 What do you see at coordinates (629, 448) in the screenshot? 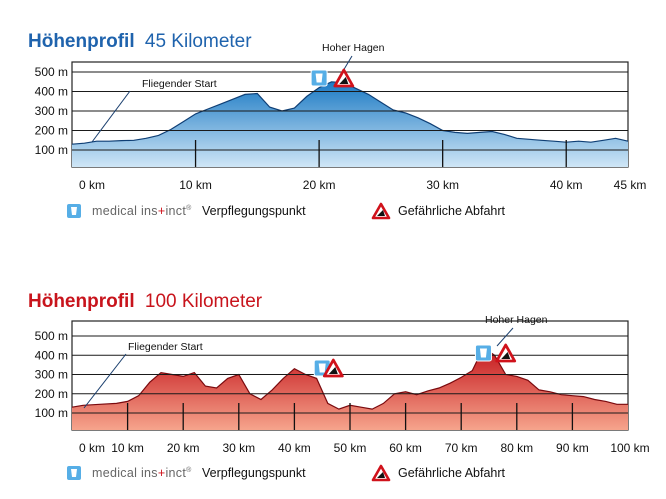
I see `x-tick-label: 100 km` at bounding box center [629, 448].